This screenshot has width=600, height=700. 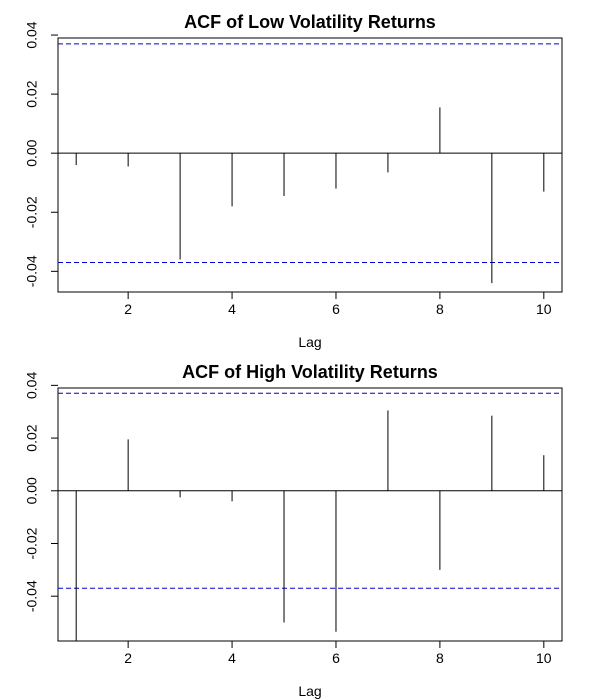 I want to click on chart-title: ACF of High Volatility Returns, so click(x=310, y=372).